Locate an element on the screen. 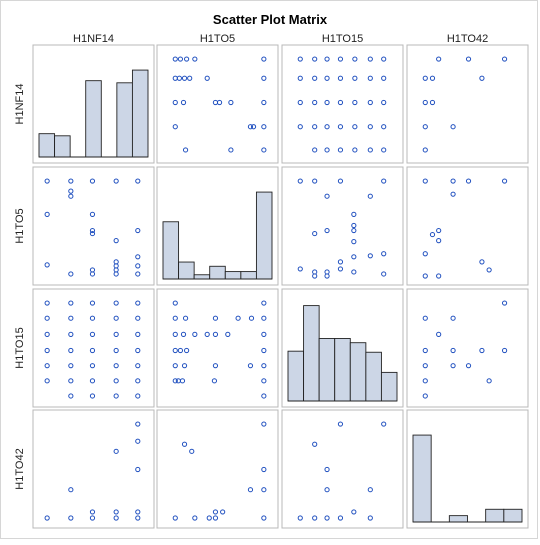  histogram-bar-h1to15 is located at coordinates (358, 372).